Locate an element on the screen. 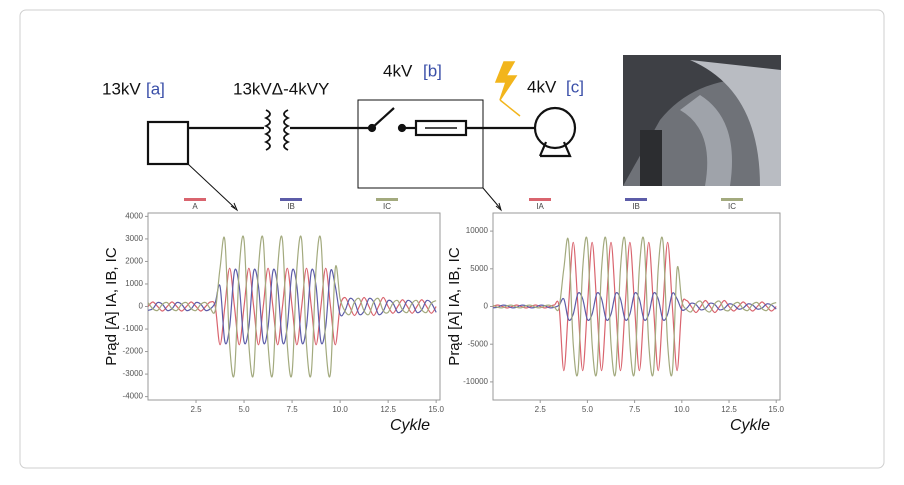  y-tick-label: 1000 is located at coordinates (134, 283).